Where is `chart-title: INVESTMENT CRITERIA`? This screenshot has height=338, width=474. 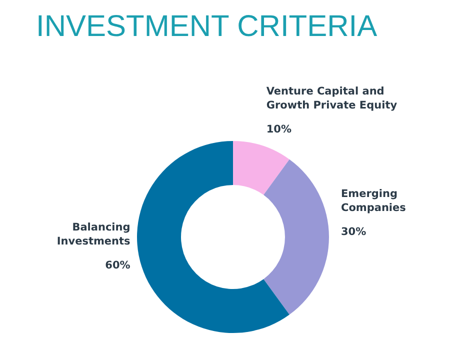 chart-title: INVESTMENT CRITERIA is located at coordinates (207, 26).